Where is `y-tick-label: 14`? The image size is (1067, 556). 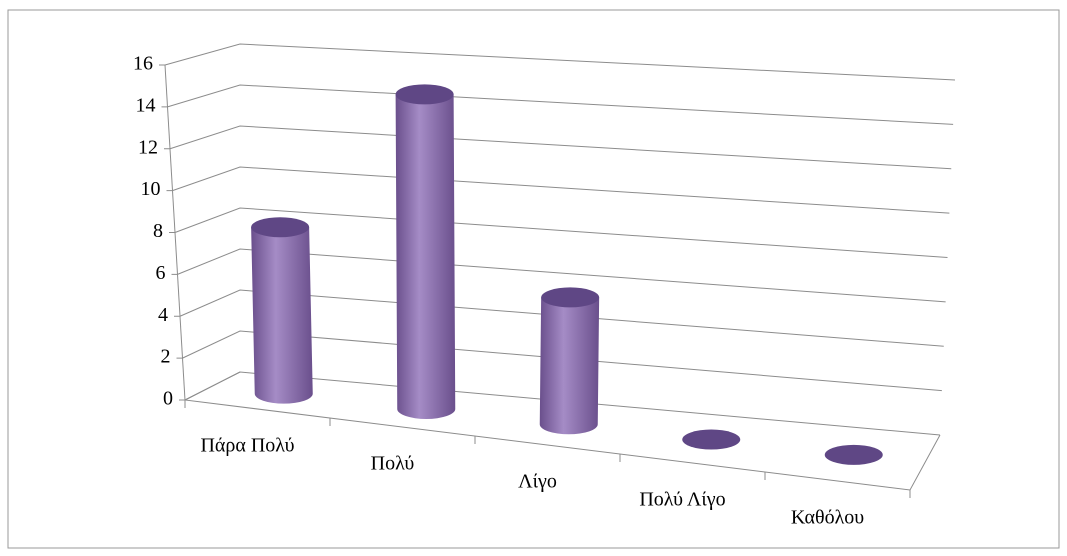
y-tick-label: 14 is located at coordinates (146, 105).